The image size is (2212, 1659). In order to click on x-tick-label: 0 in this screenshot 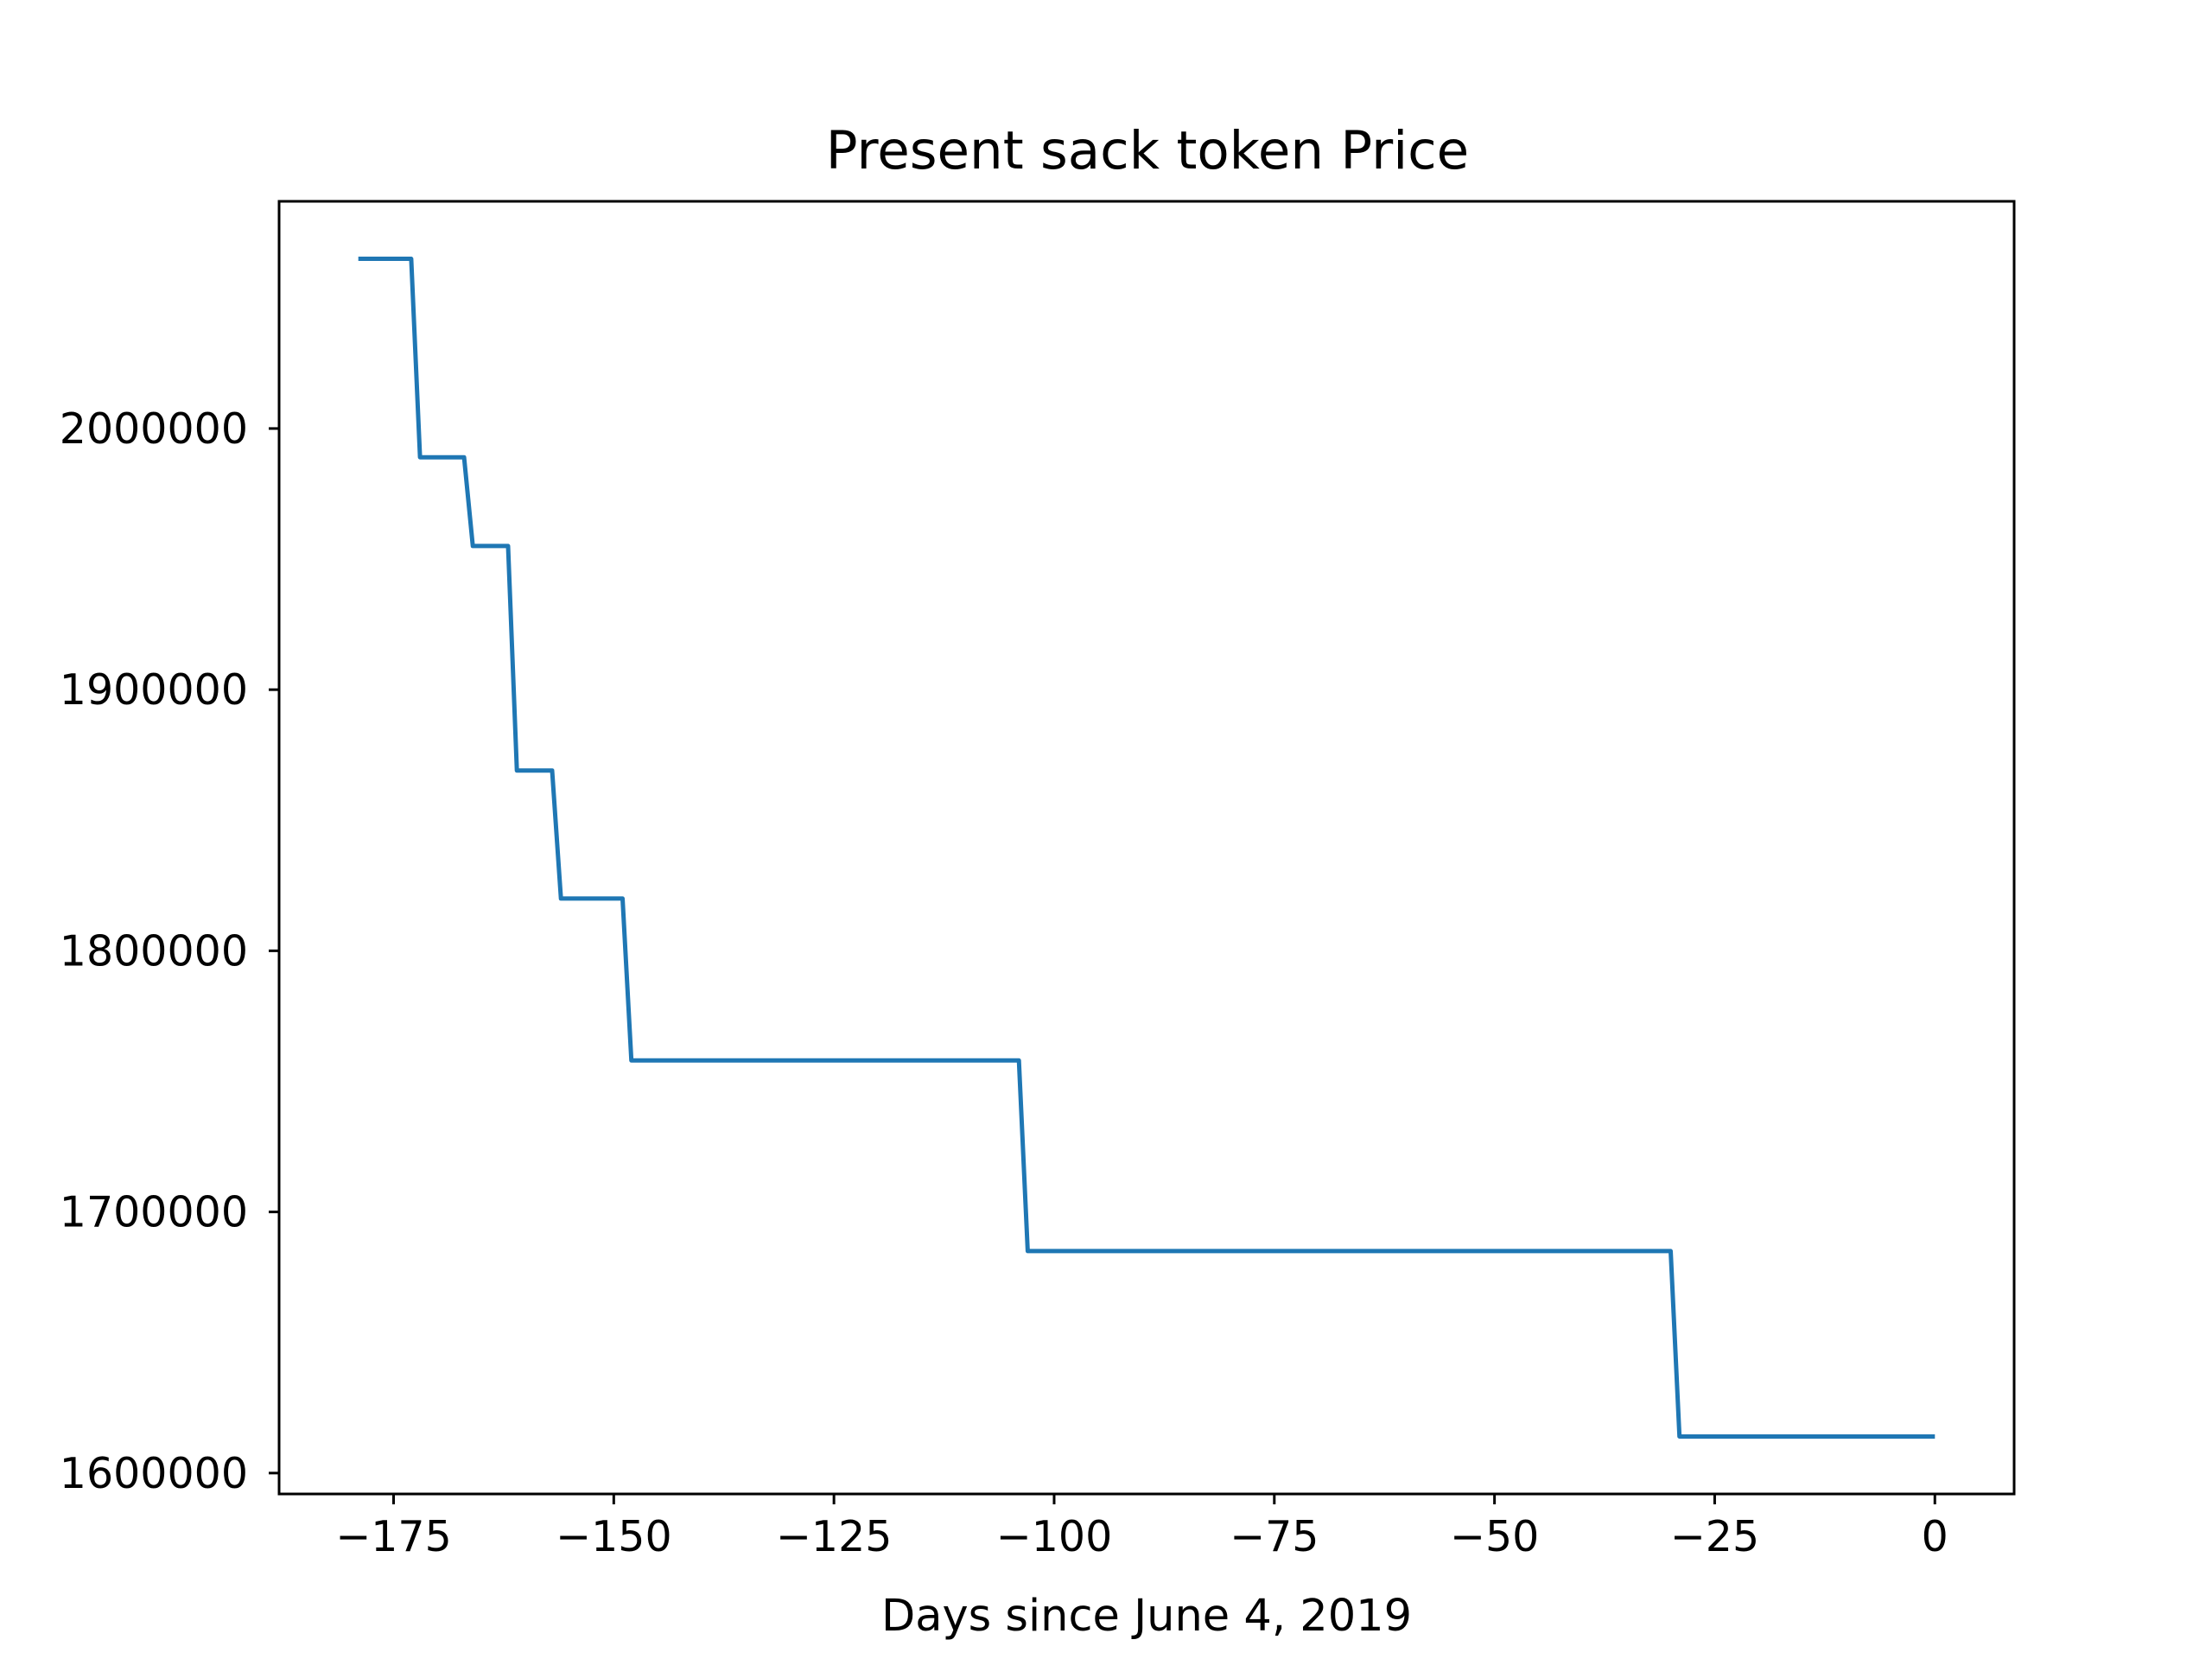, I will do `click(1935, 1536)`.